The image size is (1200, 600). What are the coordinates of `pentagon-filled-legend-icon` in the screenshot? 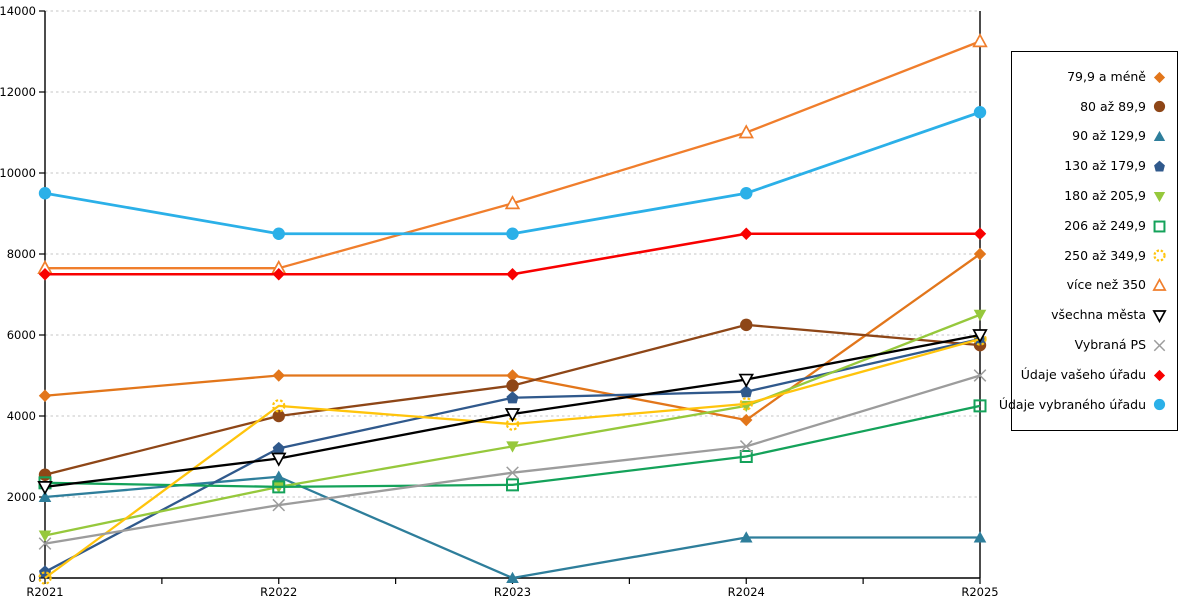 It's located at (1159, 166).